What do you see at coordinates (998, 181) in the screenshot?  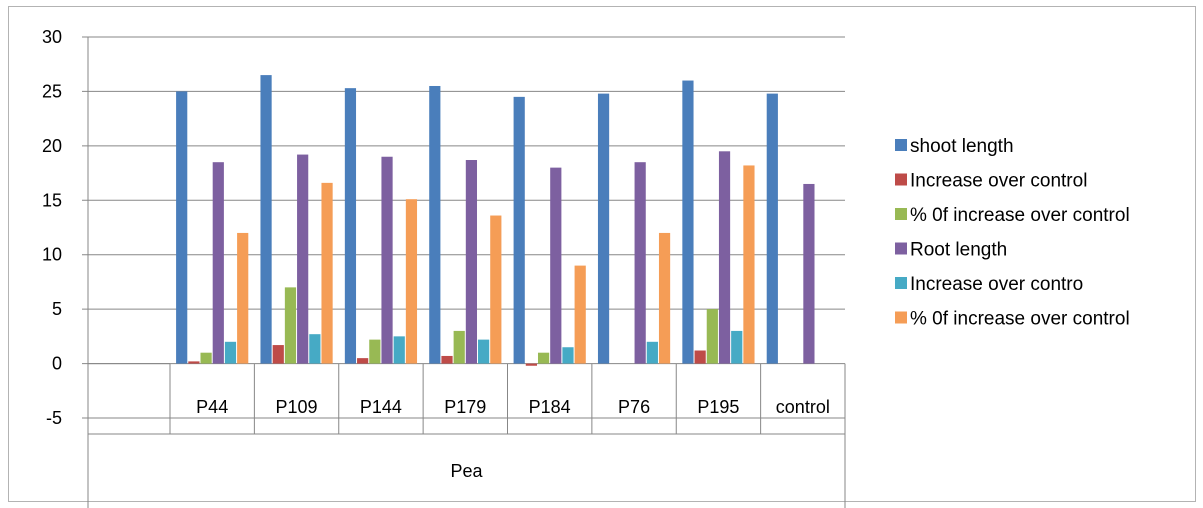 I see `legend-label: Increase over control` at bounding box center [998, 181].